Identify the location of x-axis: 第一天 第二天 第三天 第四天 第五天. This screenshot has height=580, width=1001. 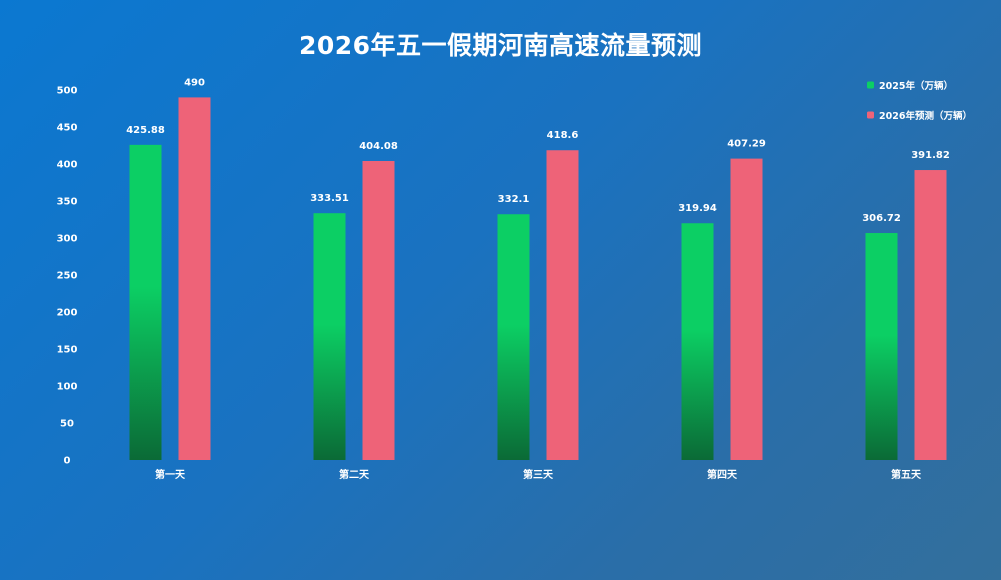
(538, 474).